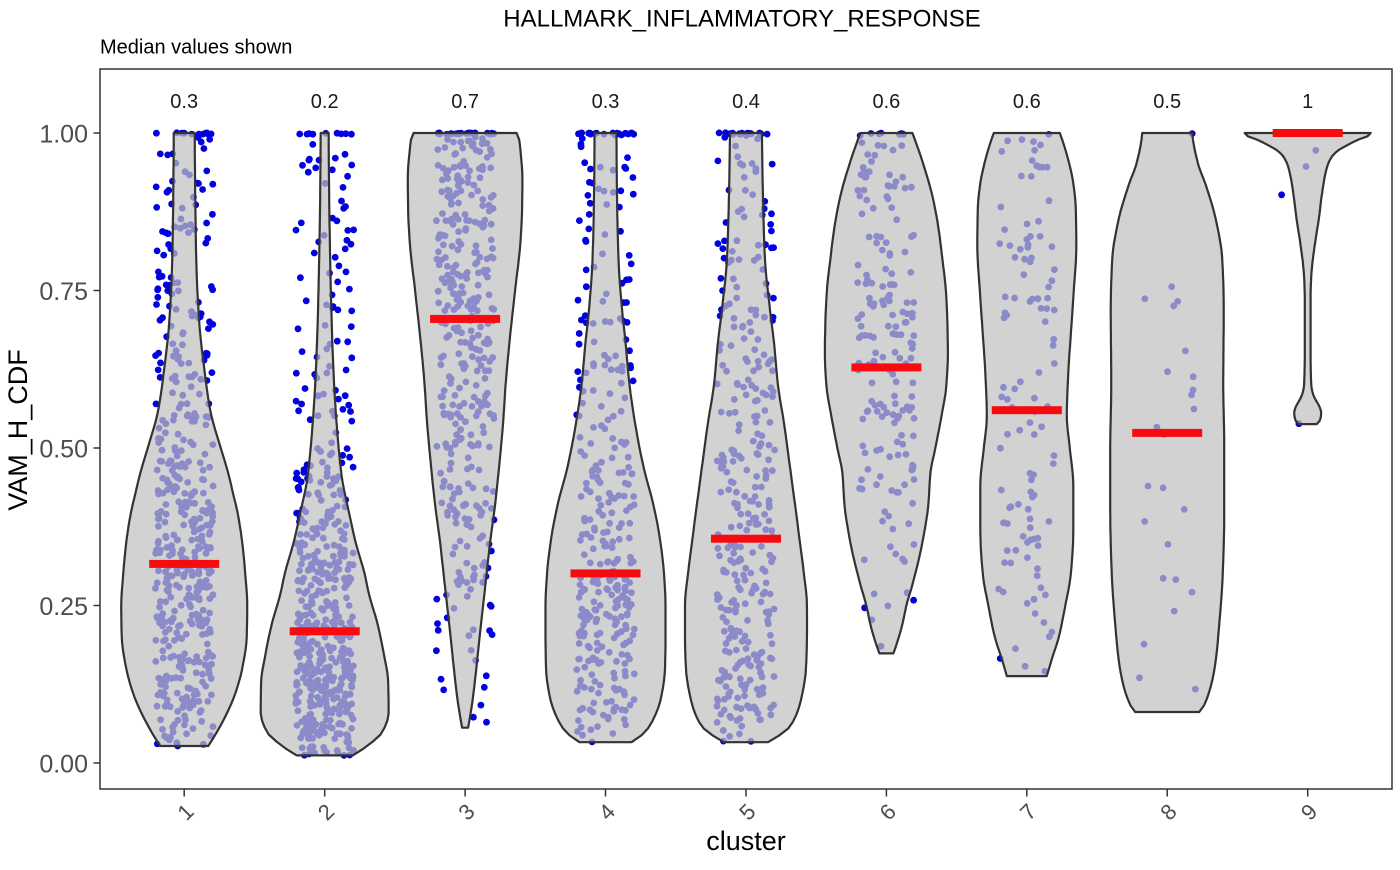  Describe the element at coordinates (1307, 102) in the screenshot. I see `svg-text: 1` at that location.